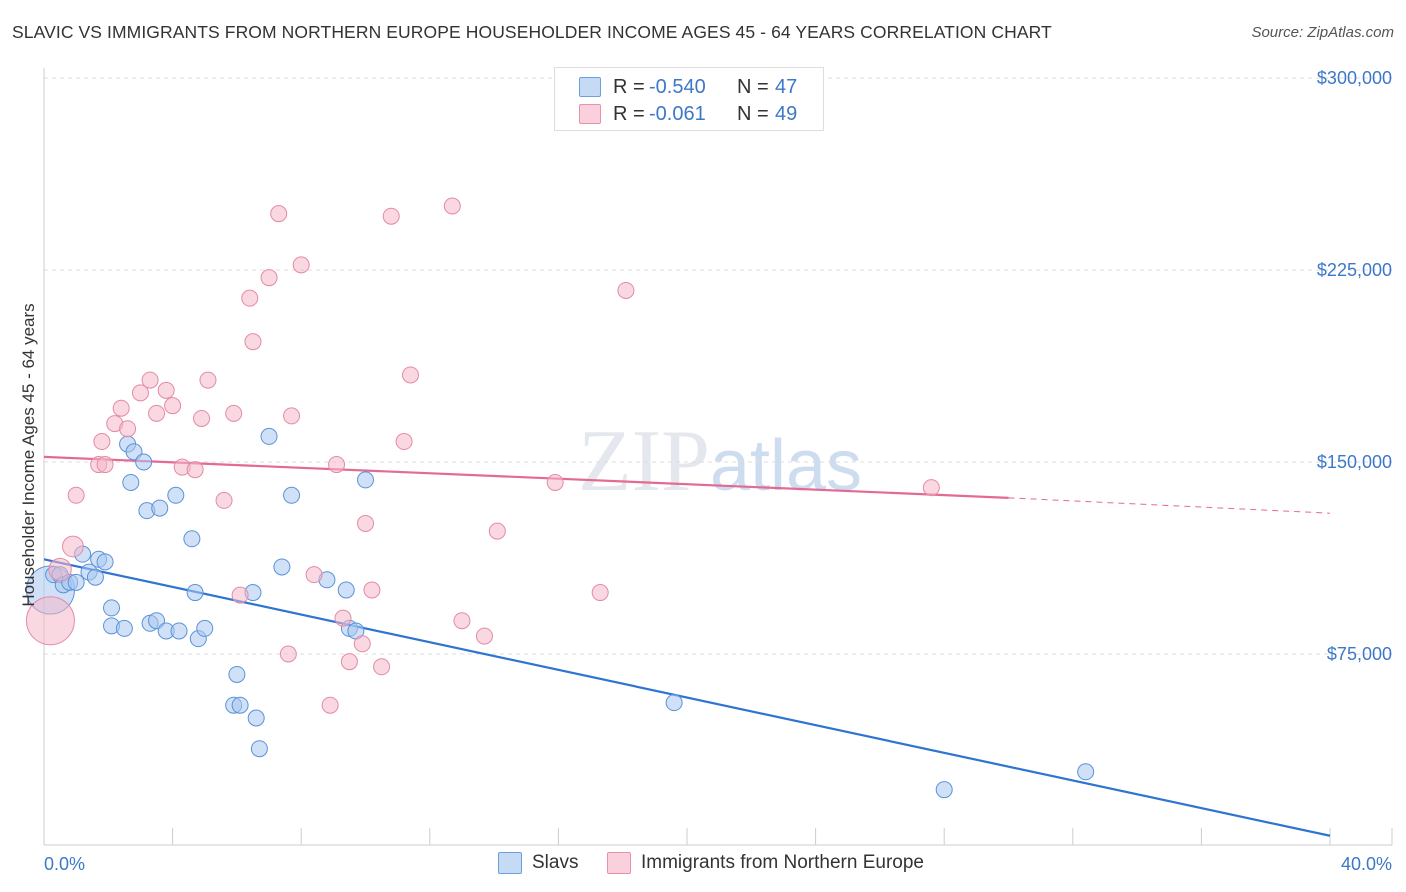 This screenshot has width=1406, height=892. I want to click on series-legend: Slavs Immigrants from Northern Europe, so click(703, 865).